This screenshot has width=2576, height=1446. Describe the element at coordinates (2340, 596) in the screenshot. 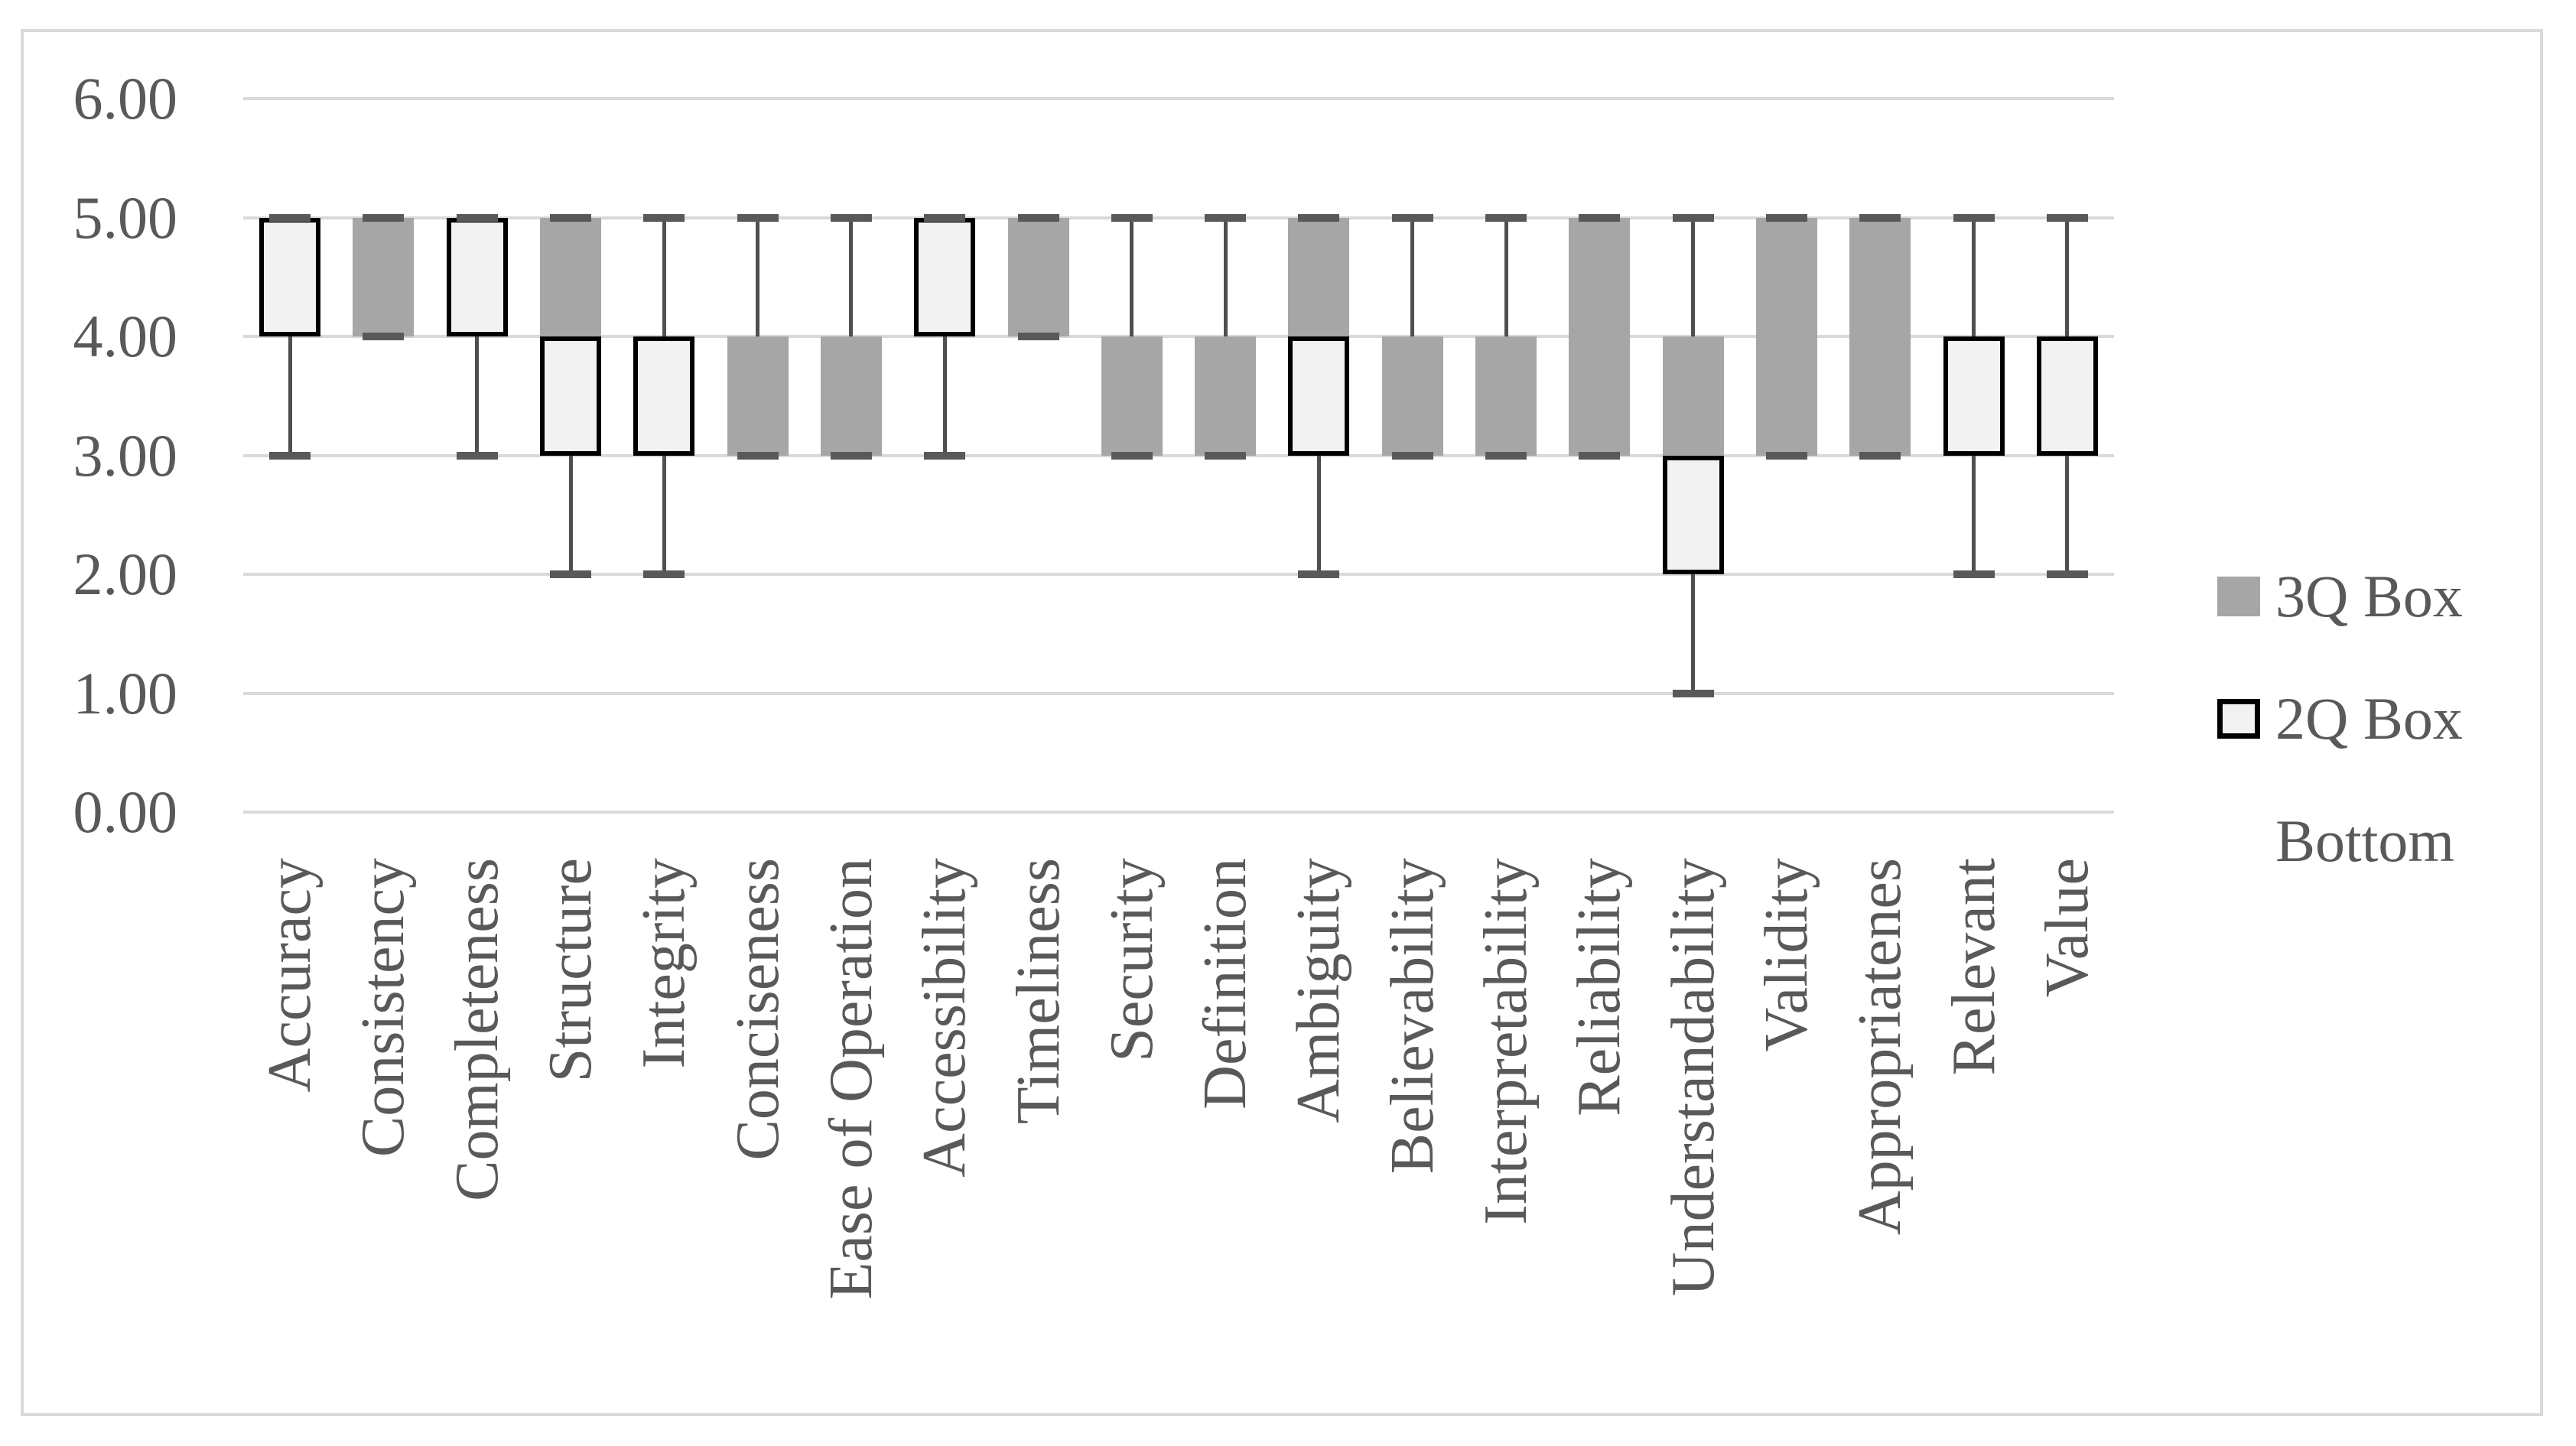

I see `legend-item: 3Q Box` at that location.